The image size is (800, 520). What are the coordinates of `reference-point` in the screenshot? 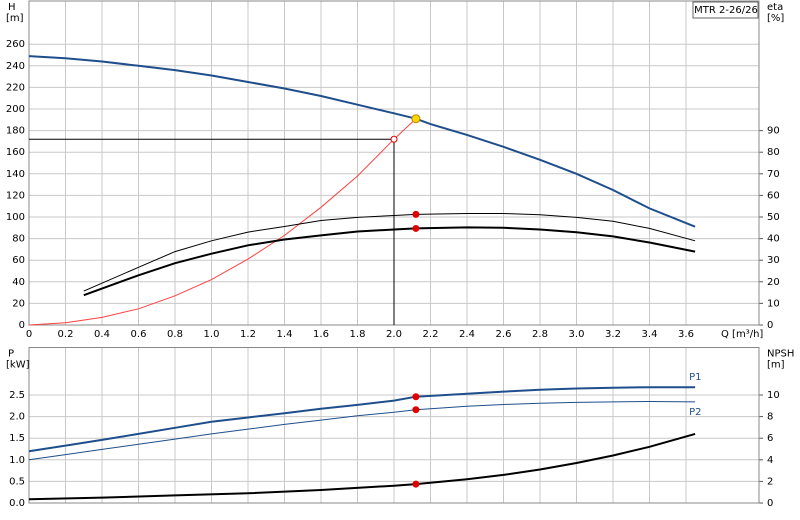 It's located at (394, 139).